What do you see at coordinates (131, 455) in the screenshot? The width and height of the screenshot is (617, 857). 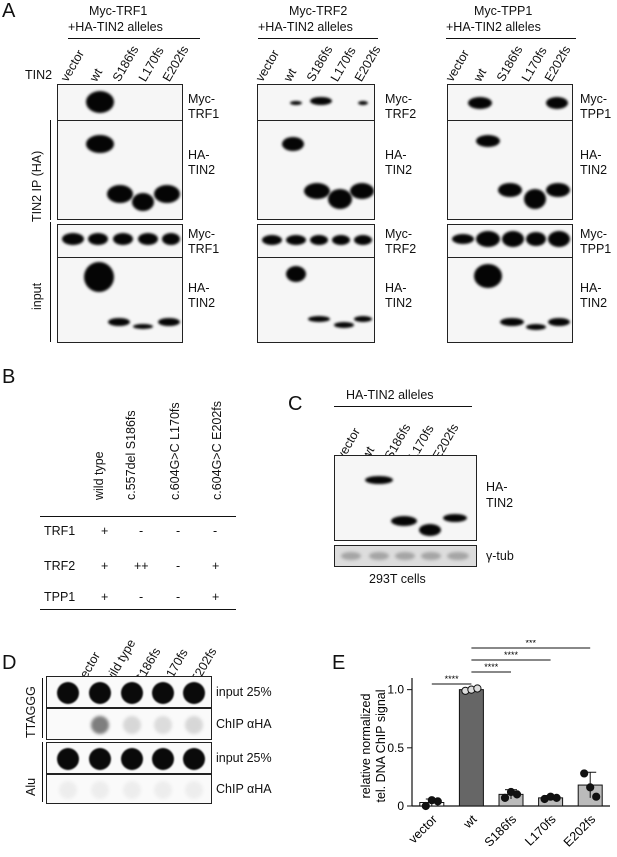 I see `table-col-s186fs: c.557del S186fs` at bounding box center [131, 455].